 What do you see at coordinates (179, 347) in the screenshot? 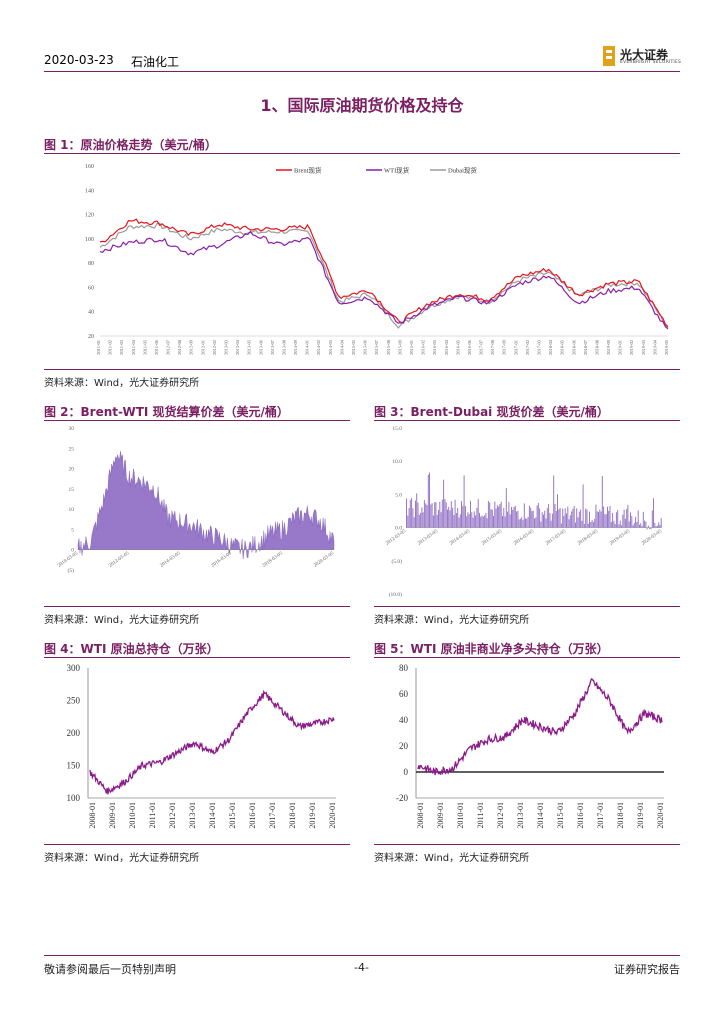
I see `fig1-x-tick-label: 2012-08` at bounding box center [179, 347].